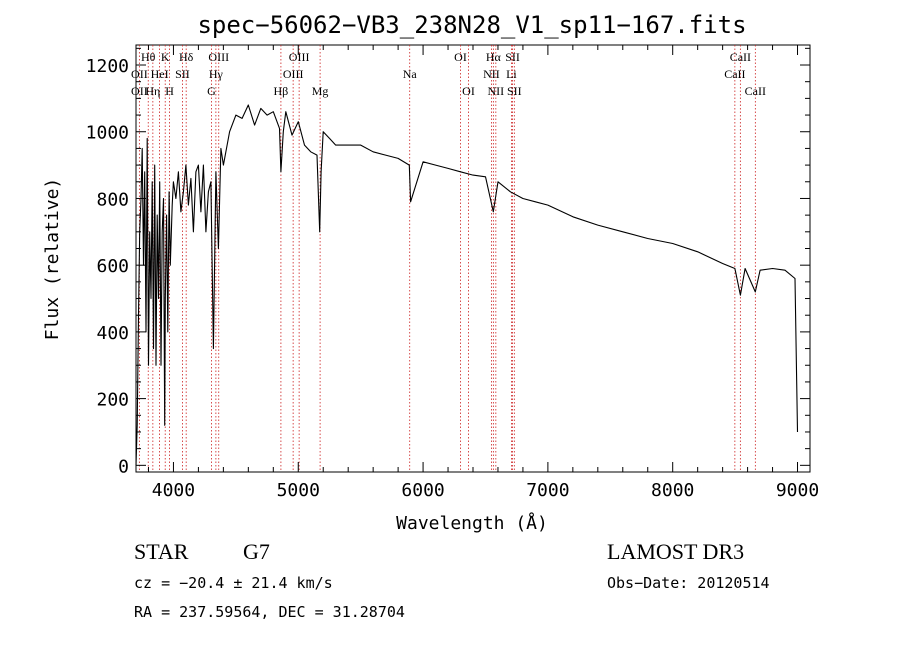  Describe the element at coordinates (173, 490) in the screenshot. I see `x-tick-label: 4000` at that location.